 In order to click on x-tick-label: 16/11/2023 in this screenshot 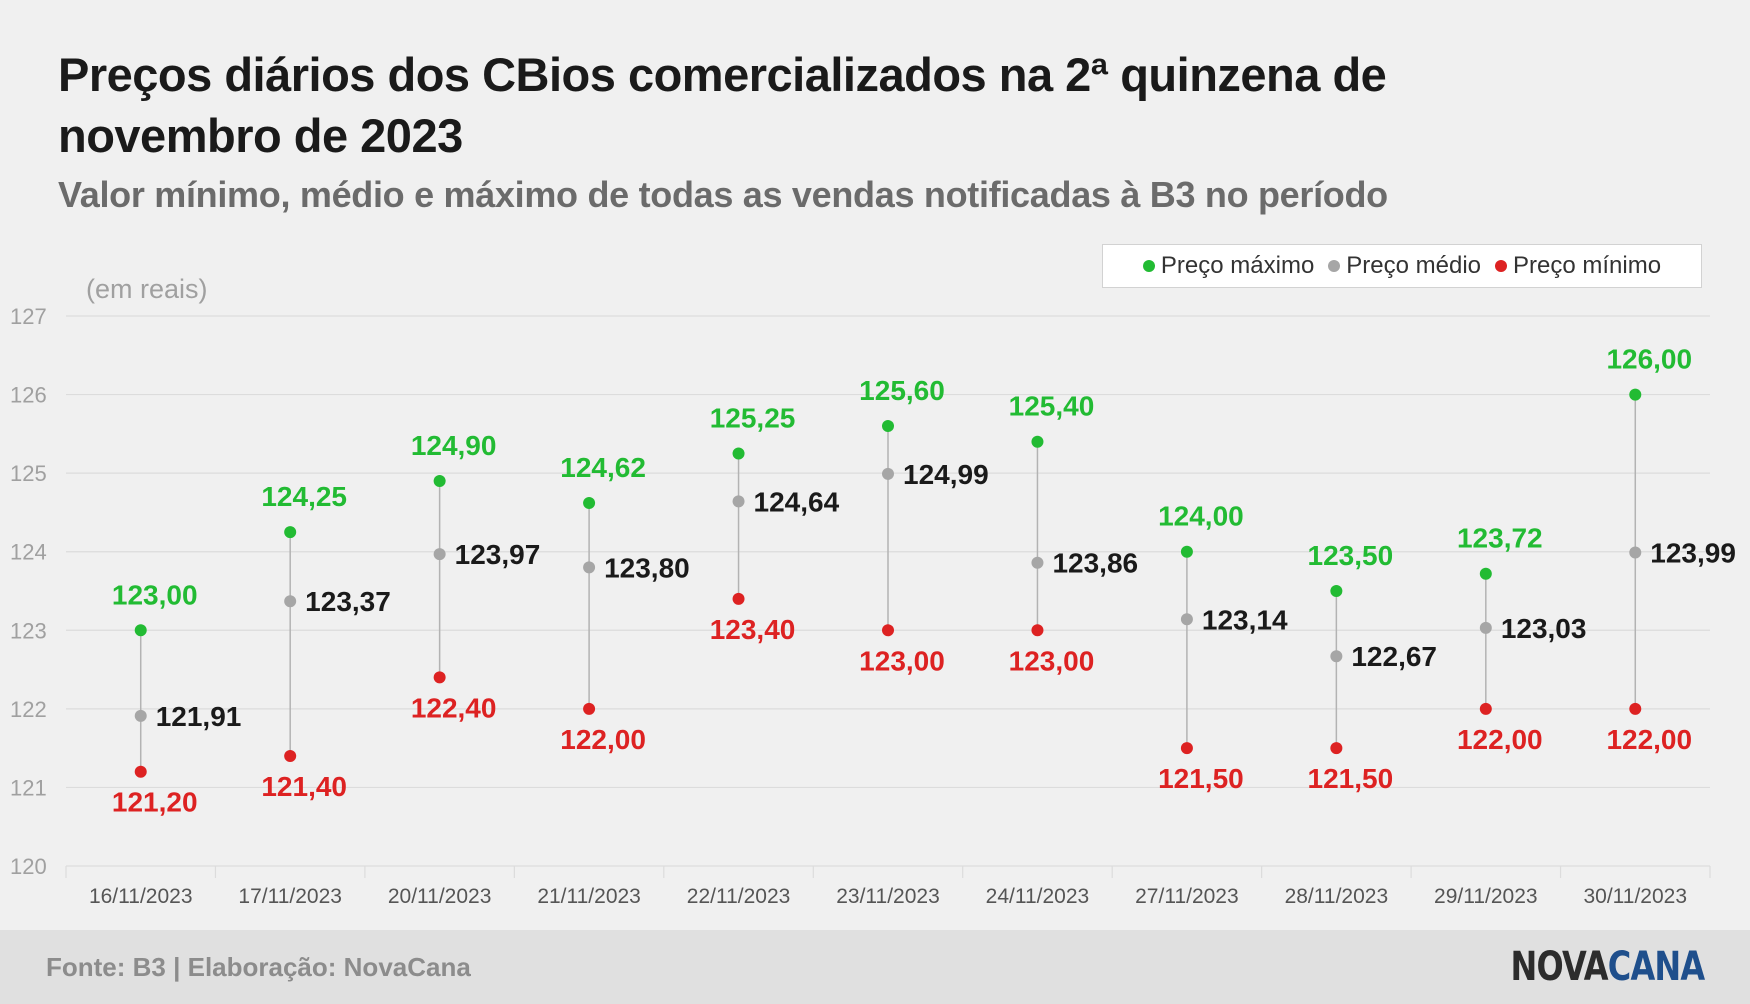, I will do `click(141, 896)`.